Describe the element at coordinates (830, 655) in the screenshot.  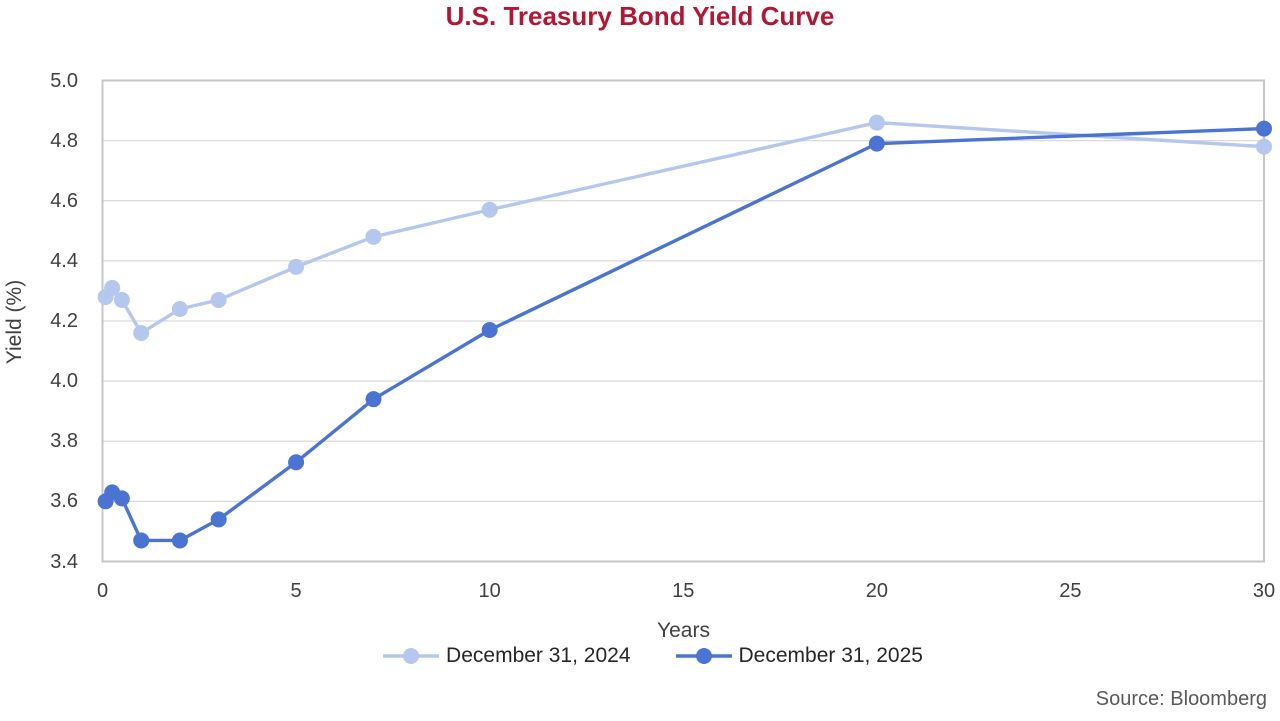
I see `legend-label-2025: December 31, 2025` at that location.